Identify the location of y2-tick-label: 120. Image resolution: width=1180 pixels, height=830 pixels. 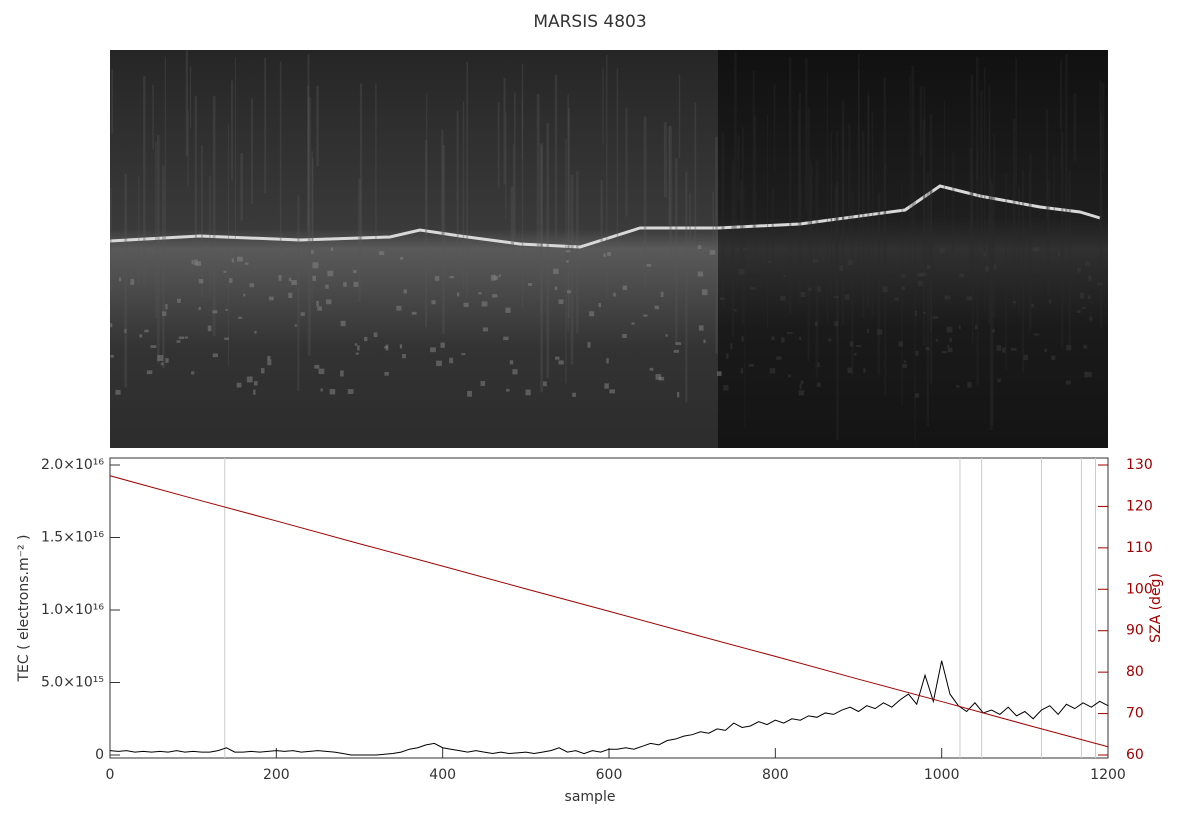
(1139, 506).